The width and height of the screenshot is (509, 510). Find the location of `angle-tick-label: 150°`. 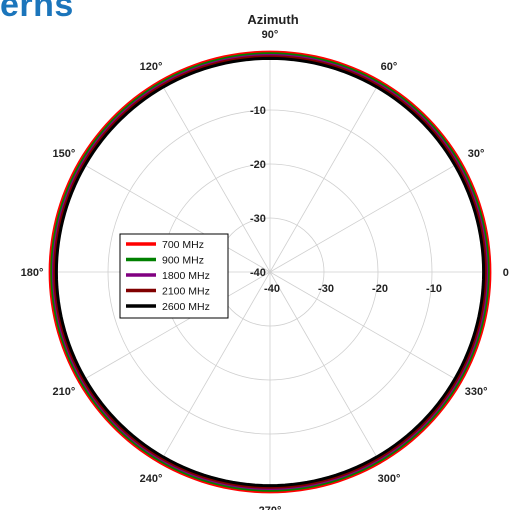

angle-tick-label: 150° is located at coordinates (64, 154).